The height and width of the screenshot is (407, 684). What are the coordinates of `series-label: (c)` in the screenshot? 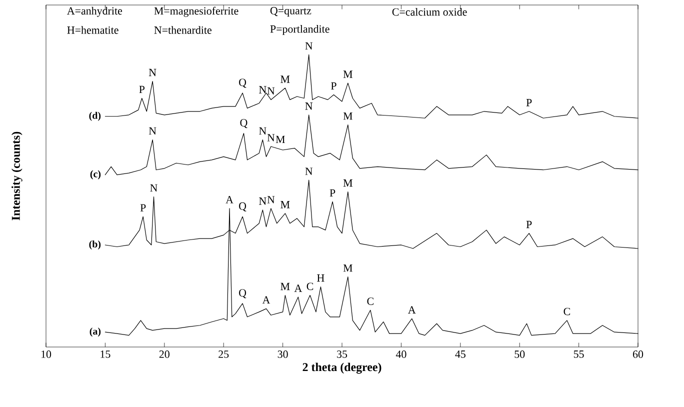 It's located at (95, 175).